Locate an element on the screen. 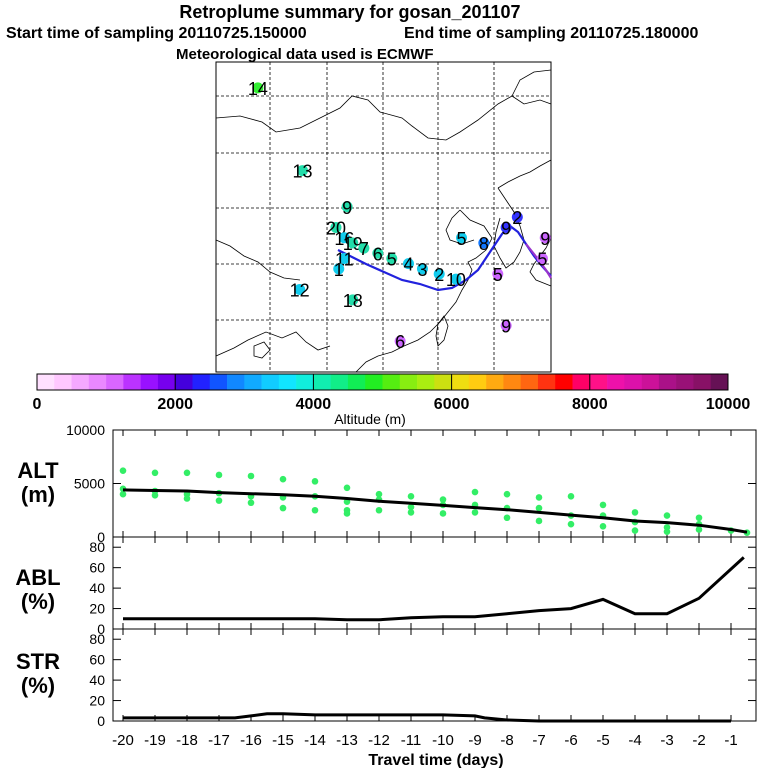 The image size is (768, 768). x-tick-label: -11 is located at coordinates (411, 740).